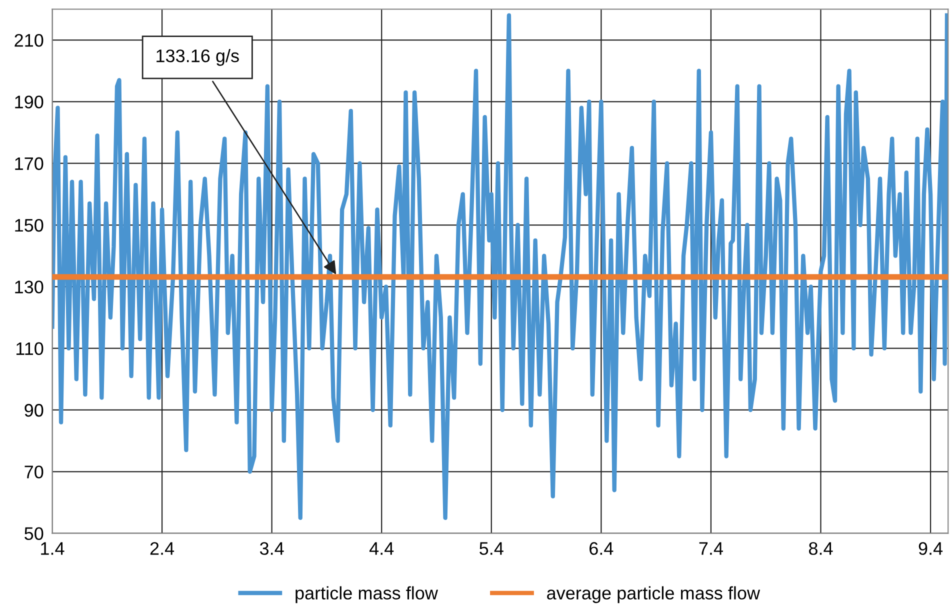 The height and width of the screenshot is (613, 950). What do you see at coordinates (34, 533) in the screenshot?
I see `y-tick-label: 50` at bounding box center [34, 533].